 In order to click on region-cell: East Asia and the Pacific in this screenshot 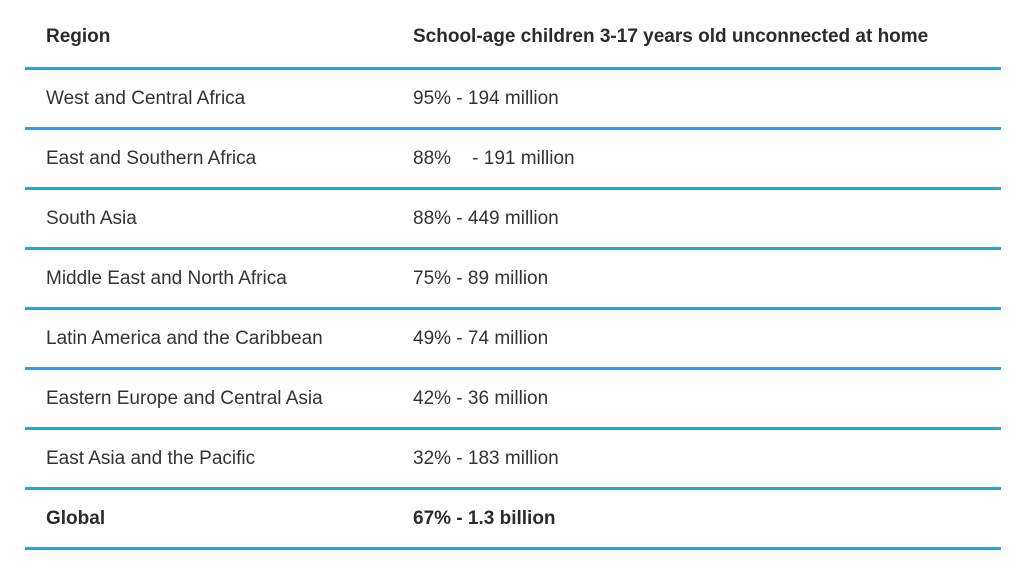, I will do `click(151, 458)`.